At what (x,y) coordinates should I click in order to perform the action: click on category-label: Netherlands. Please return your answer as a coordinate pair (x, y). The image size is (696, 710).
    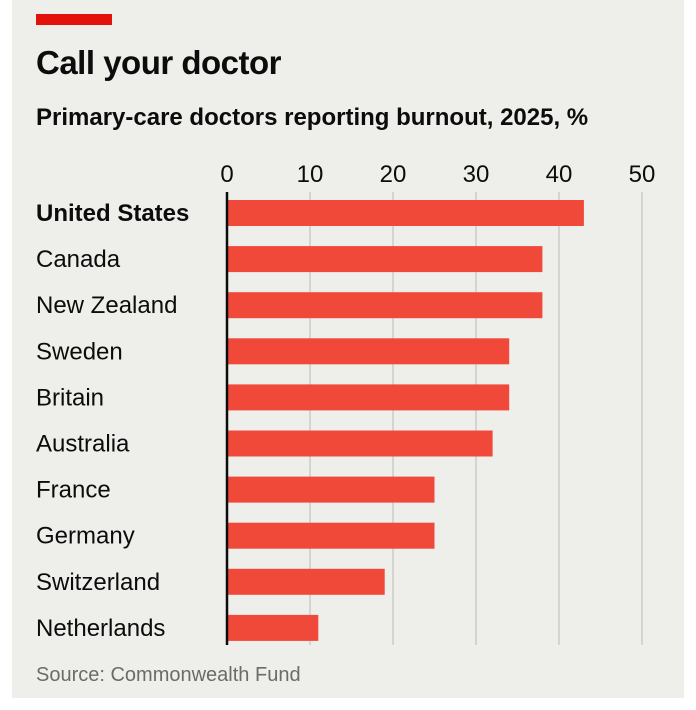
    Looking at the image, I should click on (100, 628).